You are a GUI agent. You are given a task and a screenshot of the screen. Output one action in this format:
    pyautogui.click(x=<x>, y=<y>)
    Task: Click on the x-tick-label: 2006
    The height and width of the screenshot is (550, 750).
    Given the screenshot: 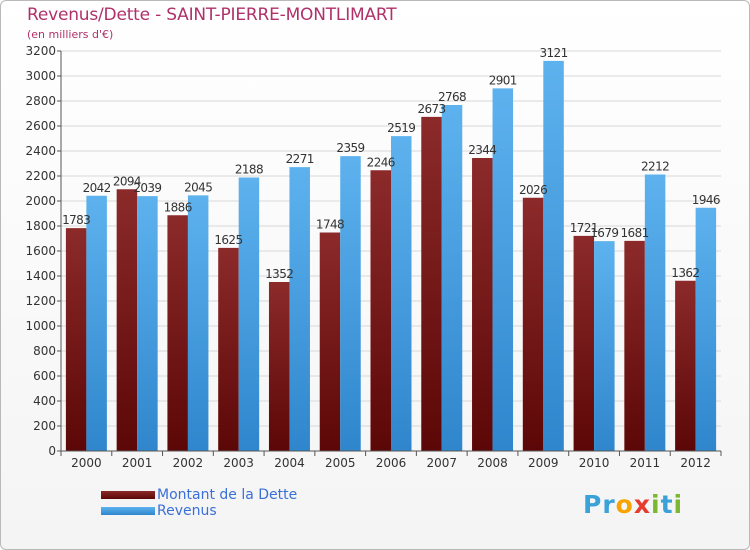 What is the action you would take?
    pyautogui.click(x=391, y=463)
    